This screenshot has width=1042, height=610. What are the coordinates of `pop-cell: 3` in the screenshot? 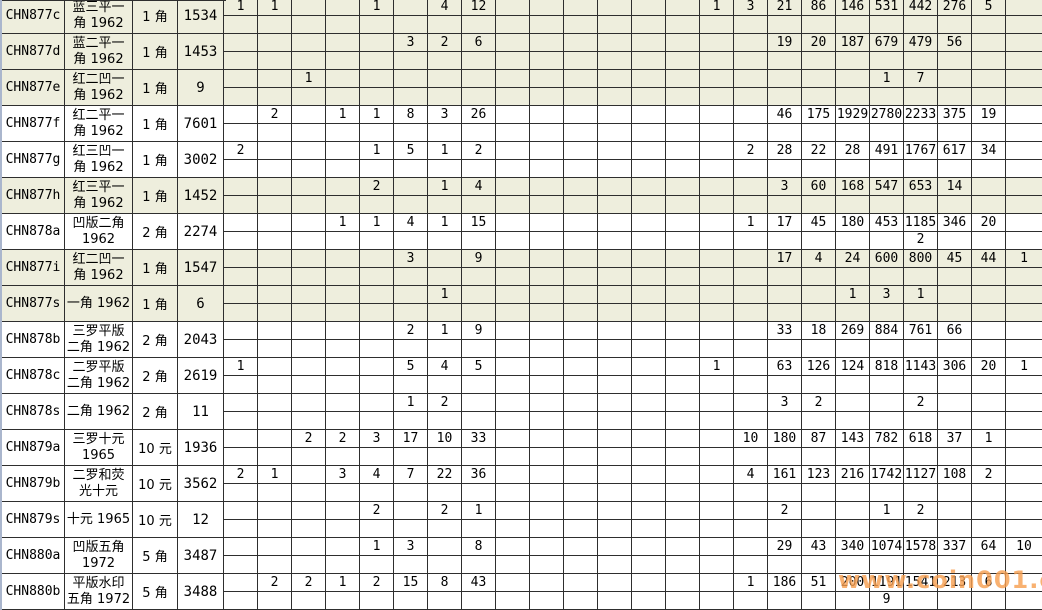 It's located at (785, 411).